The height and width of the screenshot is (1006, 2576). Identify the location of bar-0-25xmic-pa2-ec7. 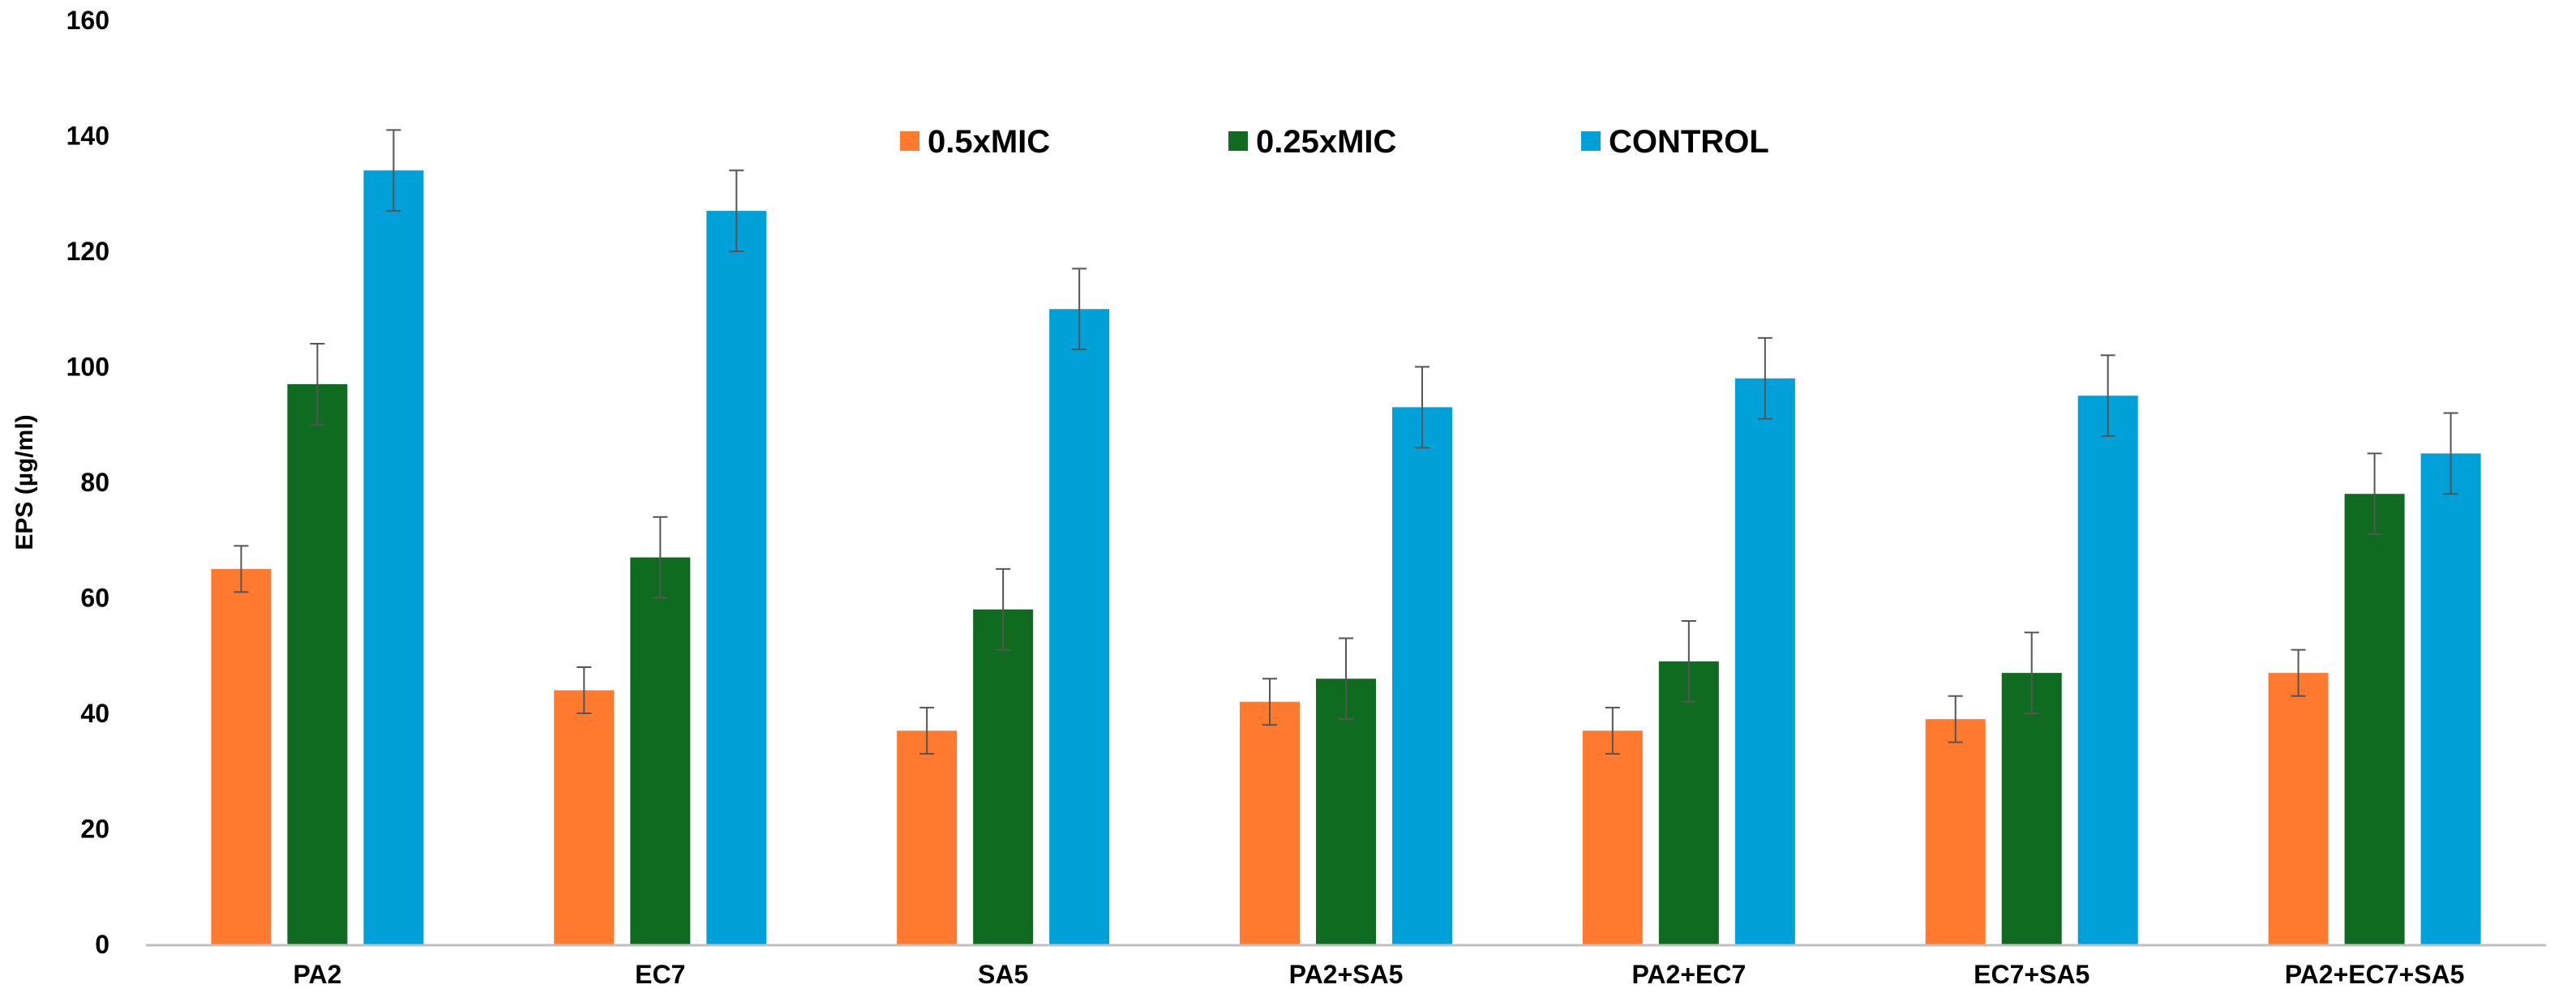
(1688, 802).